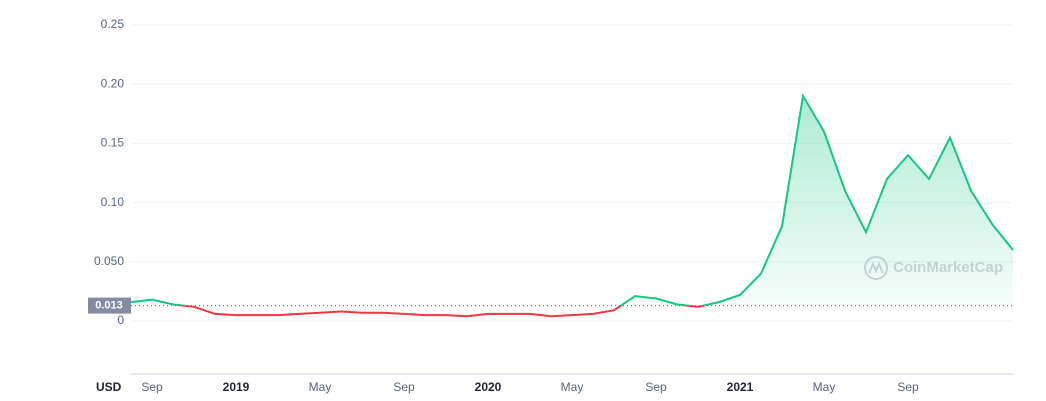  What do you see at coordinates (109, 387) in the screenshot?
I see `axis-label: USD` at bounding box center [109, 387].